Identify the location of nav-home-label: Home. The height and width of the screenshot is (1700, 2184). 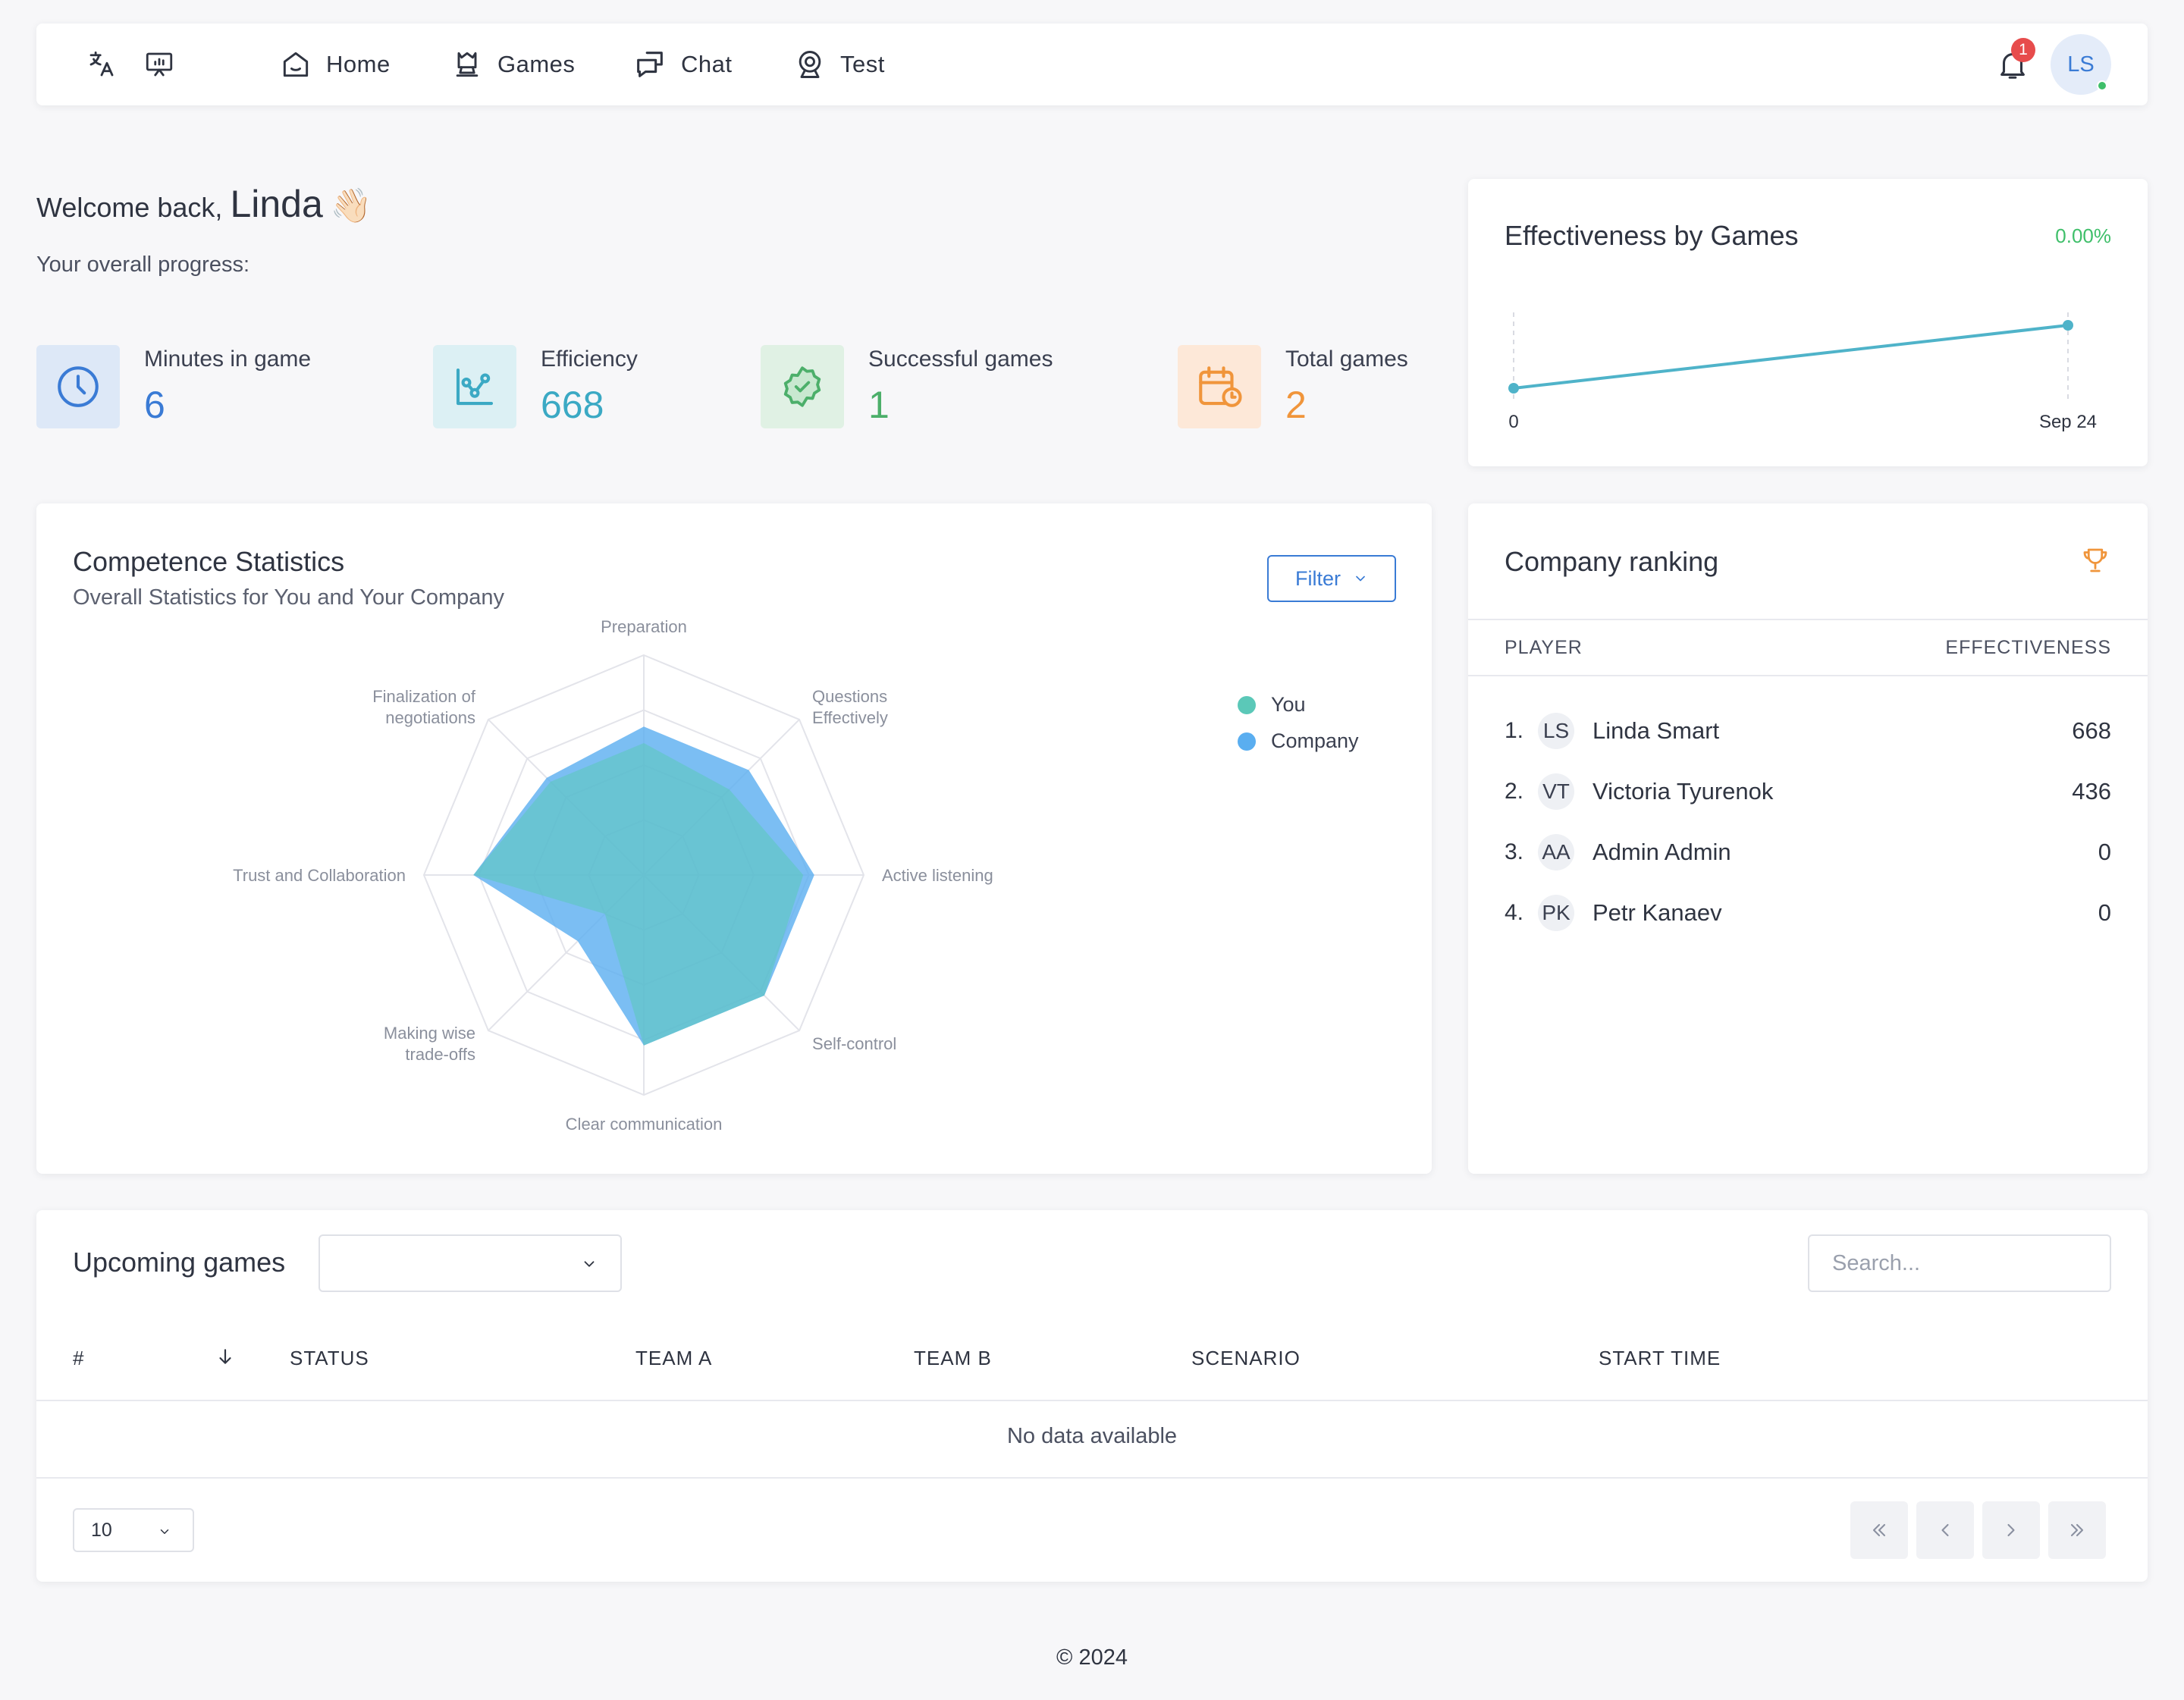
(358, 64).